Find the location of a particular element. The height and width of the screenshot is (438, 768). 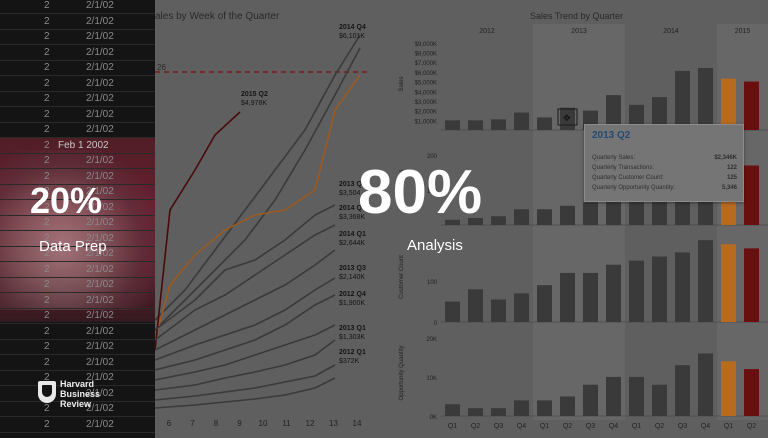

hovered-bar-highlight is located at coordinates (567, 117).